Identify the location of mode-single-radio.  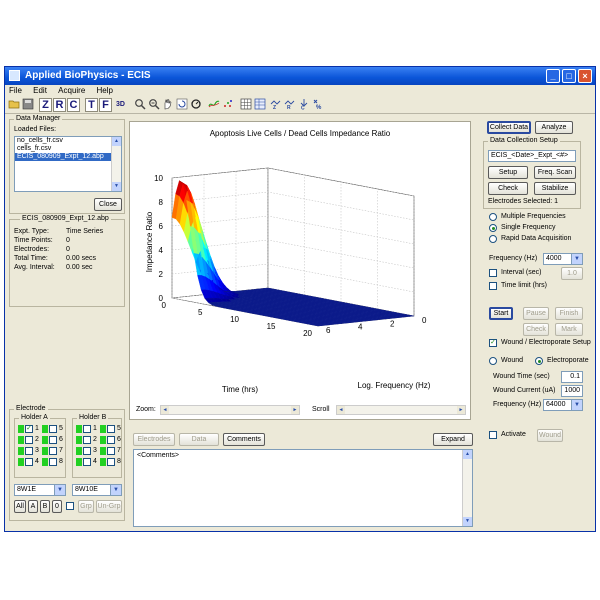
(493, 228).